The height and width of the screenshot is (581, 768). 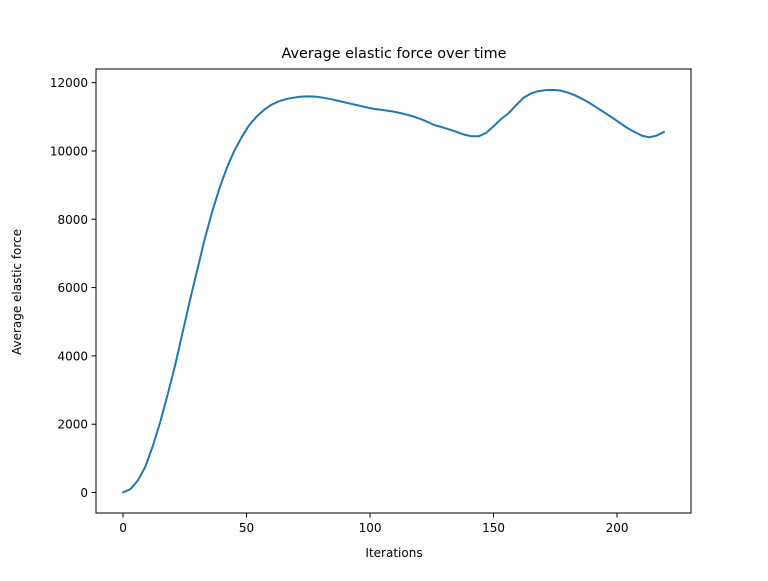 What do you see at coordinates (617, 528) in the screenshot?
I see `x-tick-label: 200` at bounding box center [617, 528].